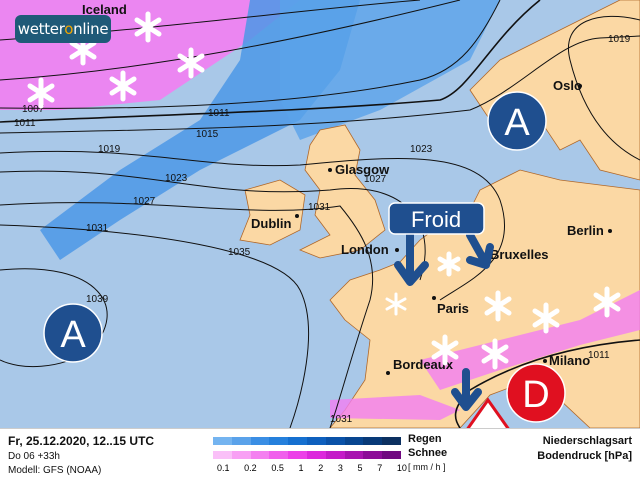 This screenshot has height=479, width=640. I want to click on low-pressure-genoa: D, so click(536, 393).